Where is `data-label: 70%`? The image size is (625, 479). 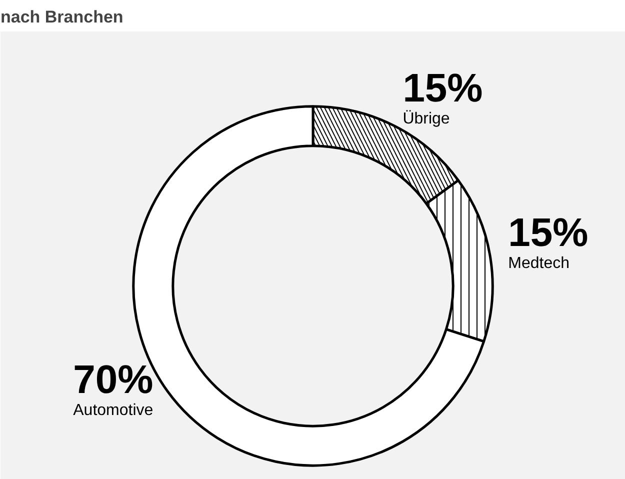
data-label: 70% is located at coordinates (113, 380).